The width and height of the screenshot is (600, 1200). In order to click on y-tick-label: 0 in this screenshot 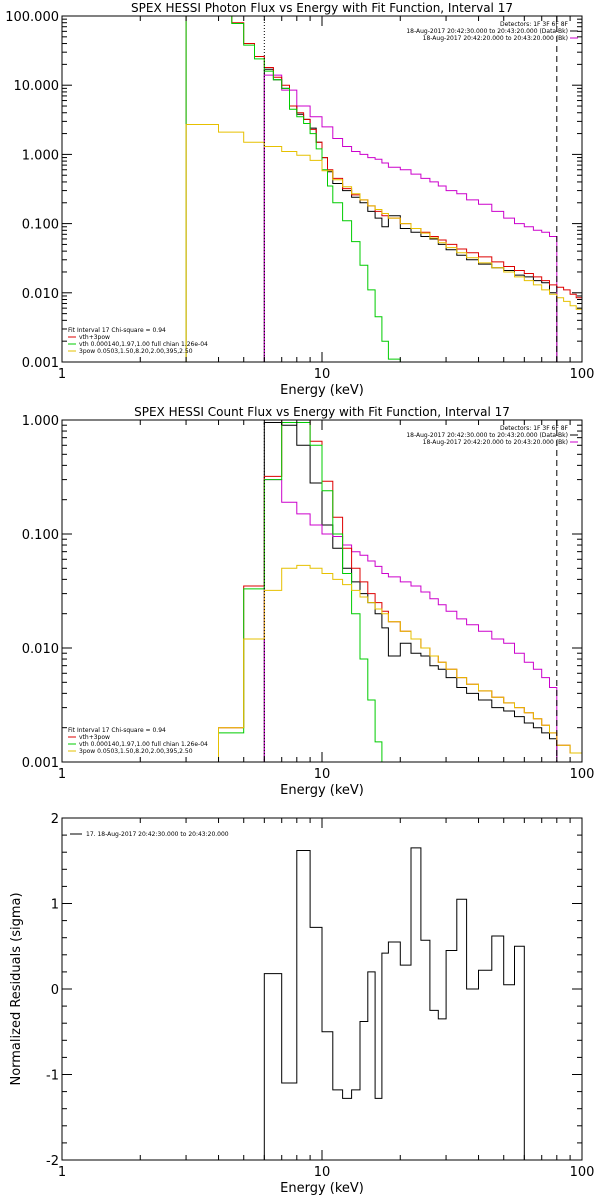, I will do `click(55, 990)`.